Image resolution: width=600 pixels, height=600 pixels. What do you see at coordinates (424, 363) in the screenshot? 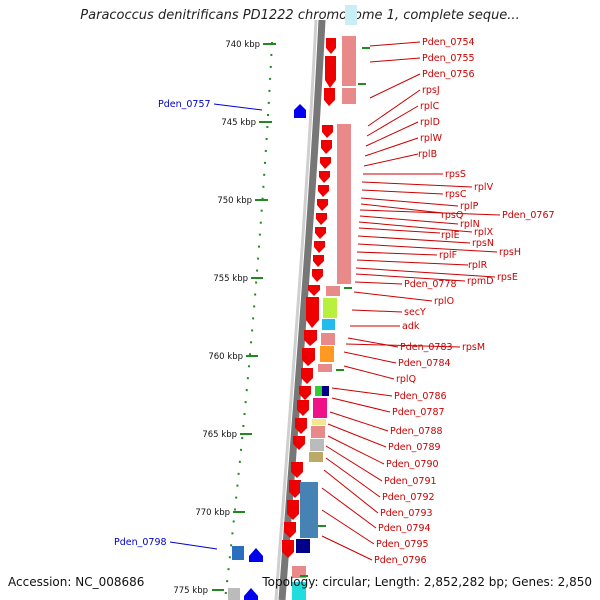
I see `gene-label: Pden_0784` at bounding box center [424, 363].